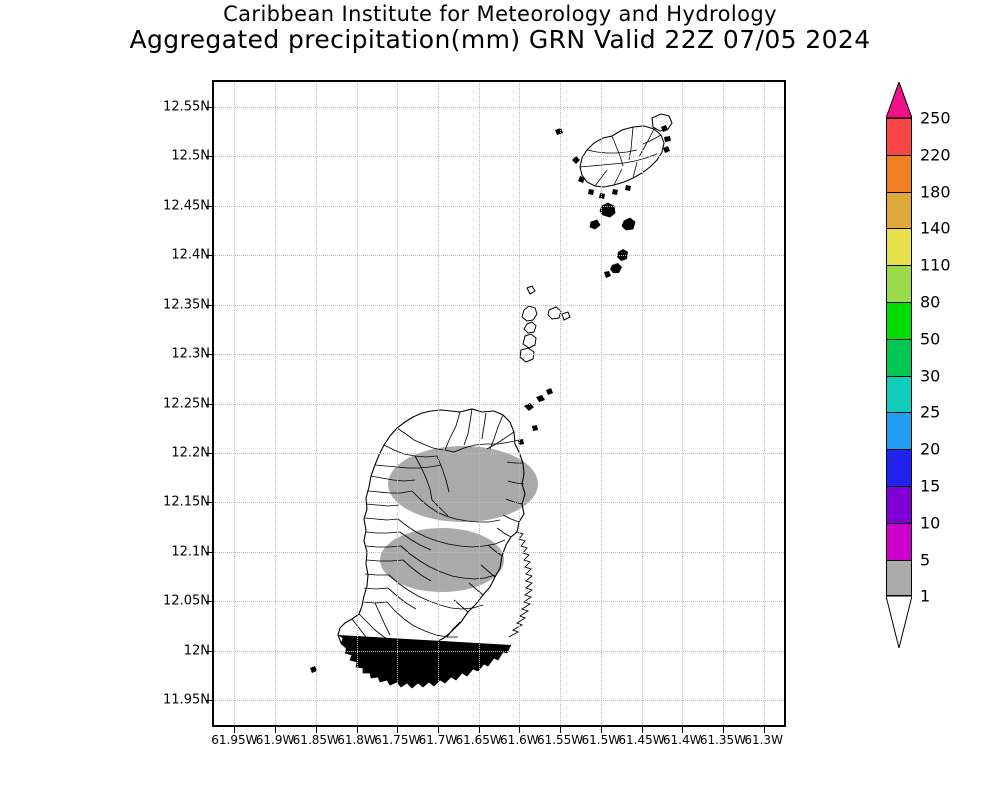  What do you see at coordinates (723, 740) in the screenshot?
I see `x-axis-label: 61.35W` at bounding box center [723, 740].